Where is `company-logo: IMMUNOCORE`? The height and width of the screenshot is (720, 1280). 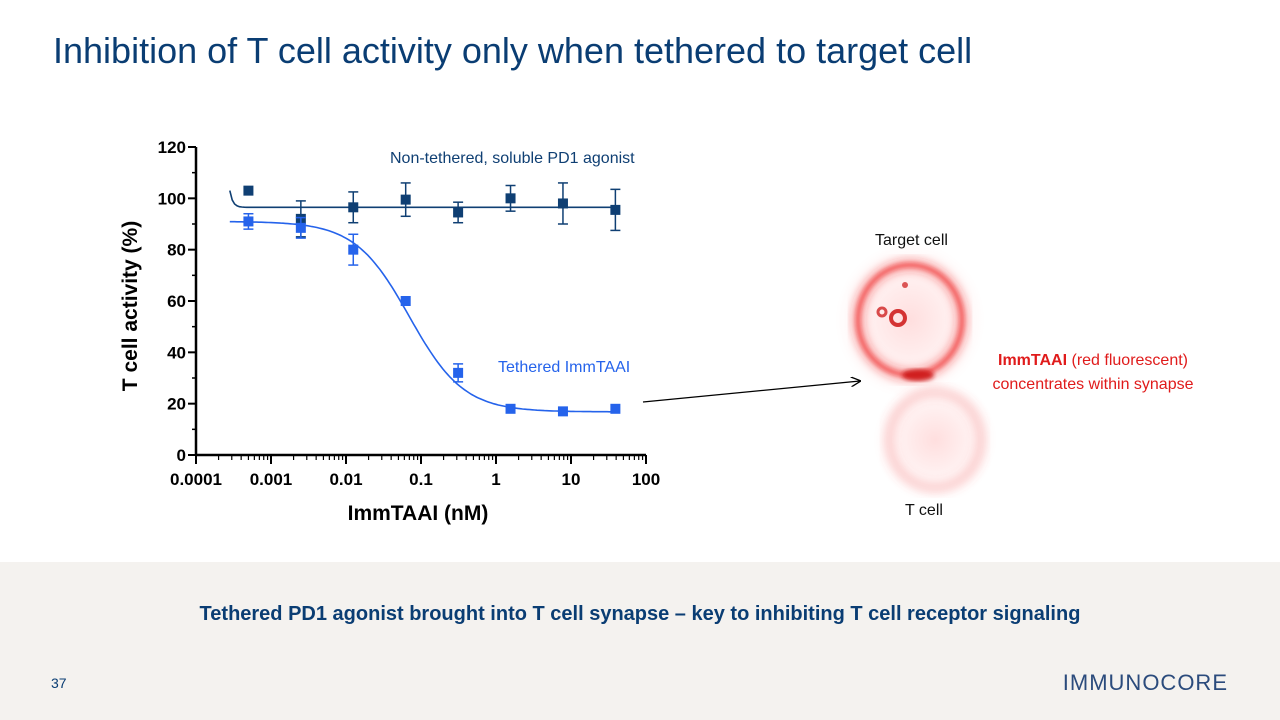 company-logo: IMMUNOCORE is located at coordinates (1145, 682).